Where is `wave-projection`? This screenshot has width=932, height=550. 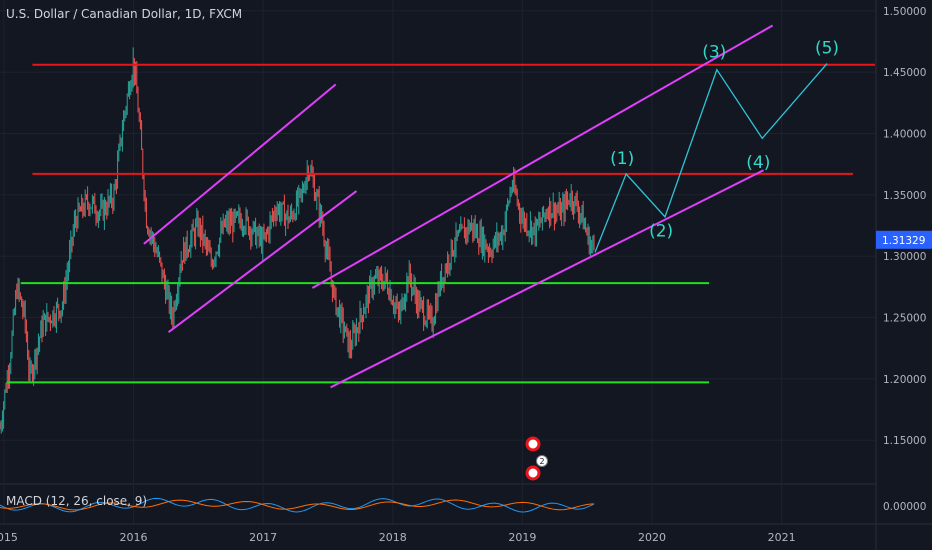 wave-projection is located at coordinates (711, 158).